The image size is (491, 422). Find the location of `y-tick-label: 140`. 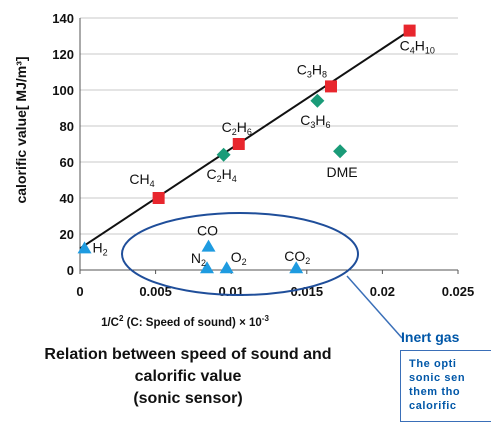

y-tick-label: 140 is located at coordinates (63, 18).